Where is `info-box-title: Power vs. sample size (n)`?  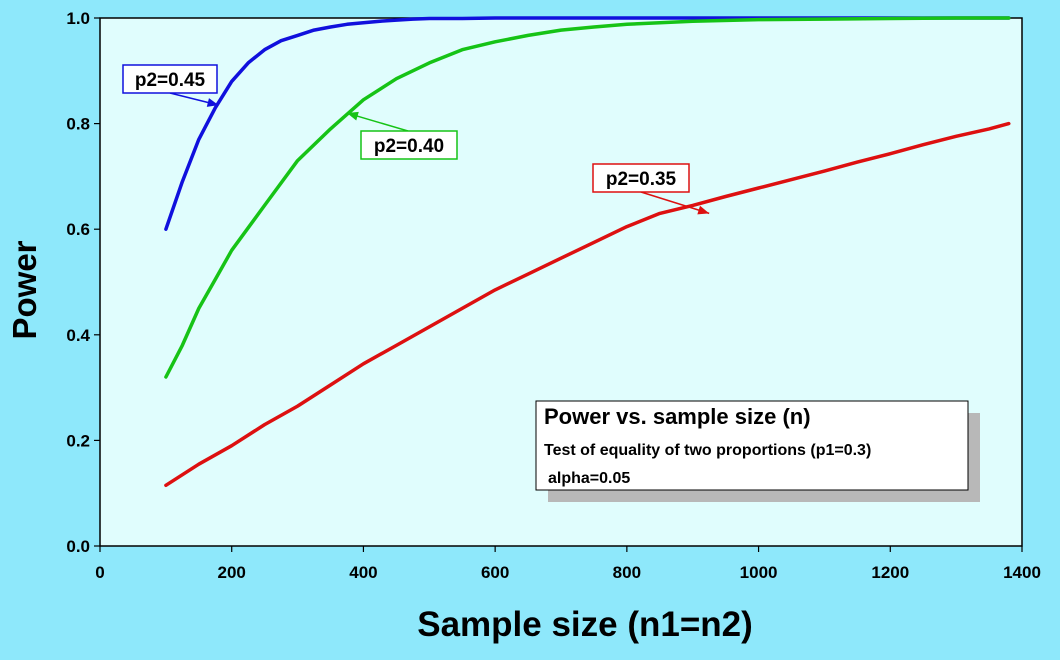
info-box-title: Power vs. sample size (n) is located at coordinates (677, 416).